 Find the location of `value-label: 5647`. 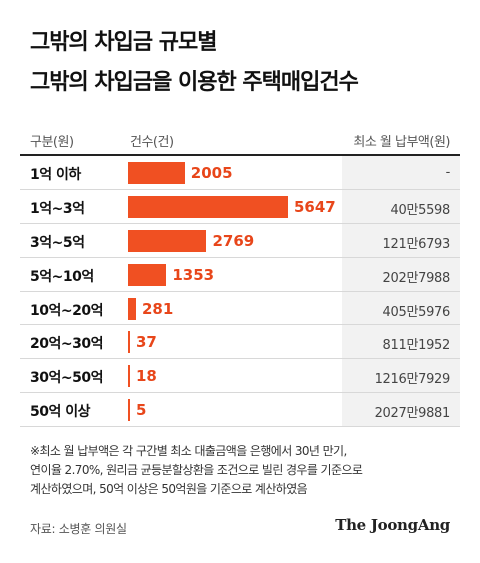

value-label: 5647 is located at coordinates (315, 206).